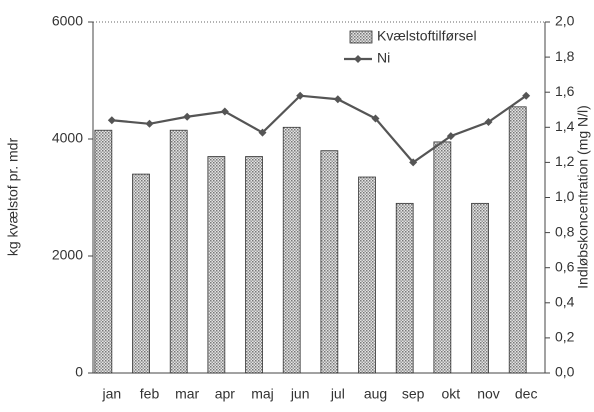 This screenshot has width=594, height=412. What do you see at coordinates (565, 372) in the screenshot?
I see `y2-tick-label: 0,0` at bounding box center [565, 372].